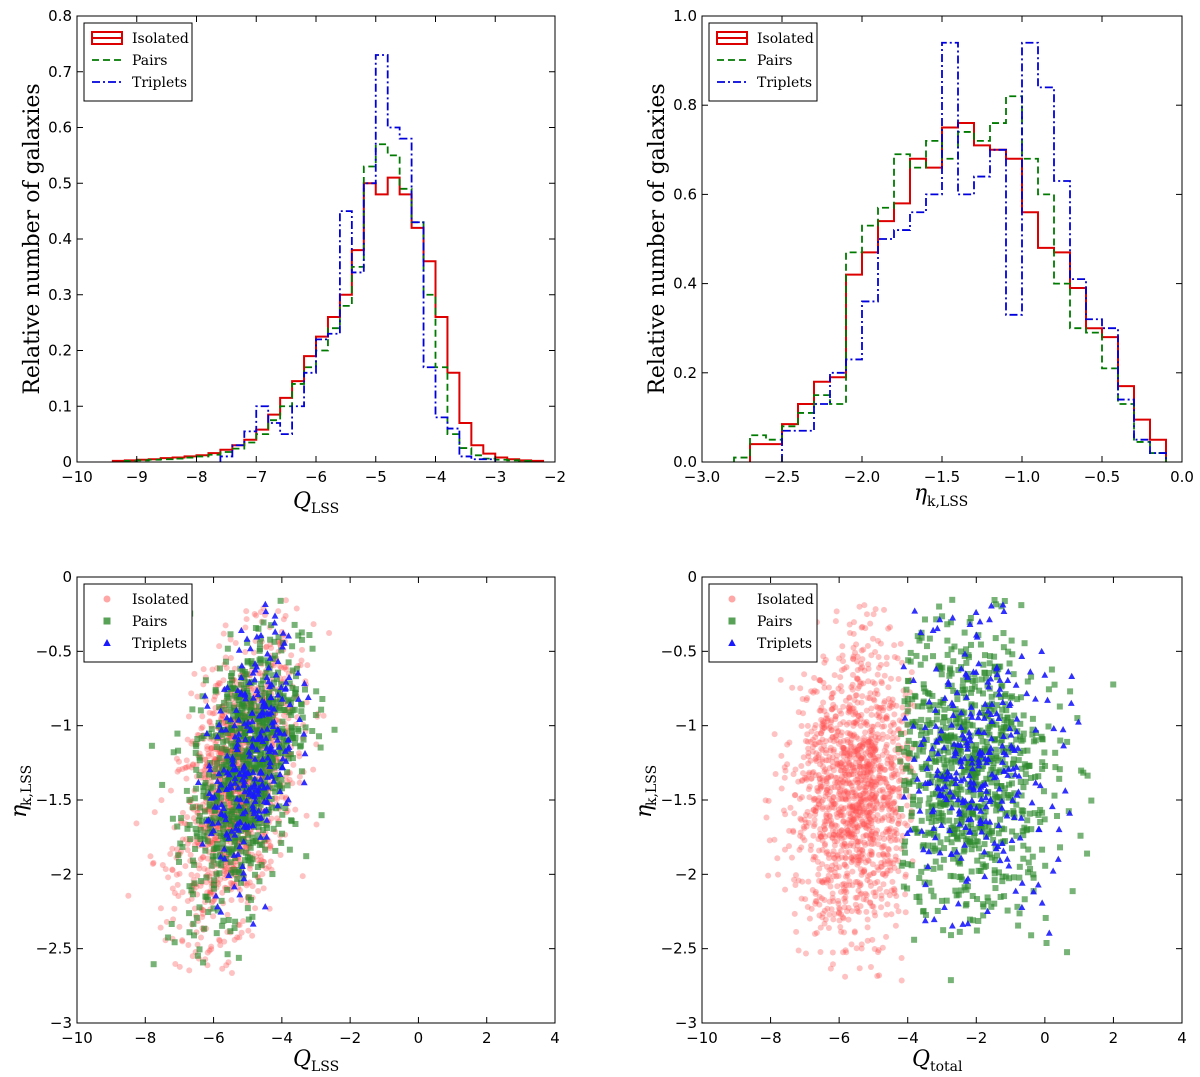 This screenshot has width=1200, height=1077. What do you see at coordinates (685, 16) in the screenshot?
I see `y-tick-label: 1.0` at bounding box center [685, 16].